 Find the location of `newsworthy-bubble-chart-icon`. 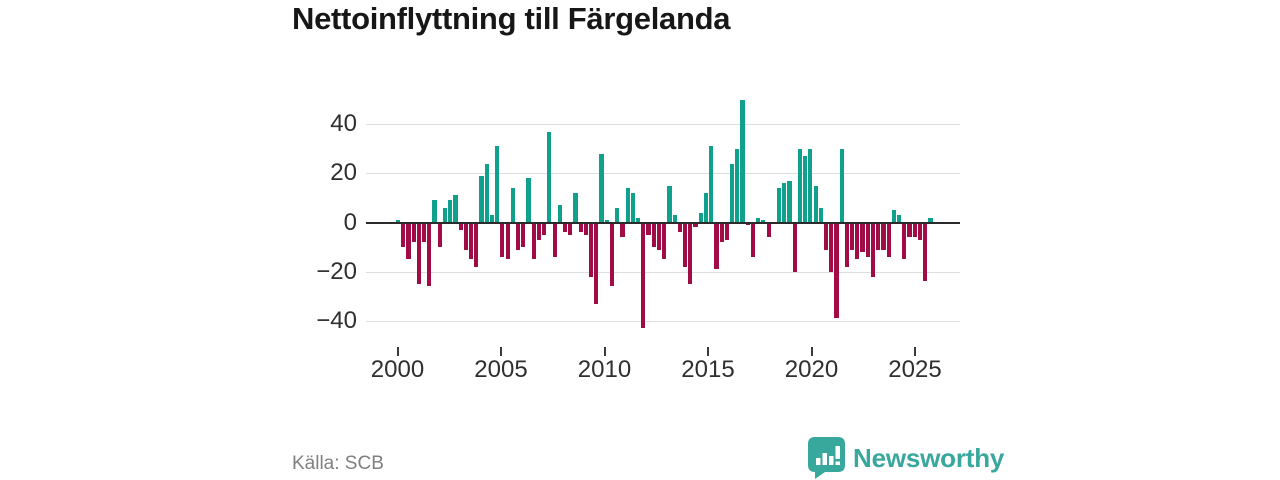

newsworthy-bubble-chart-icon is located at coordinates (826, 458).